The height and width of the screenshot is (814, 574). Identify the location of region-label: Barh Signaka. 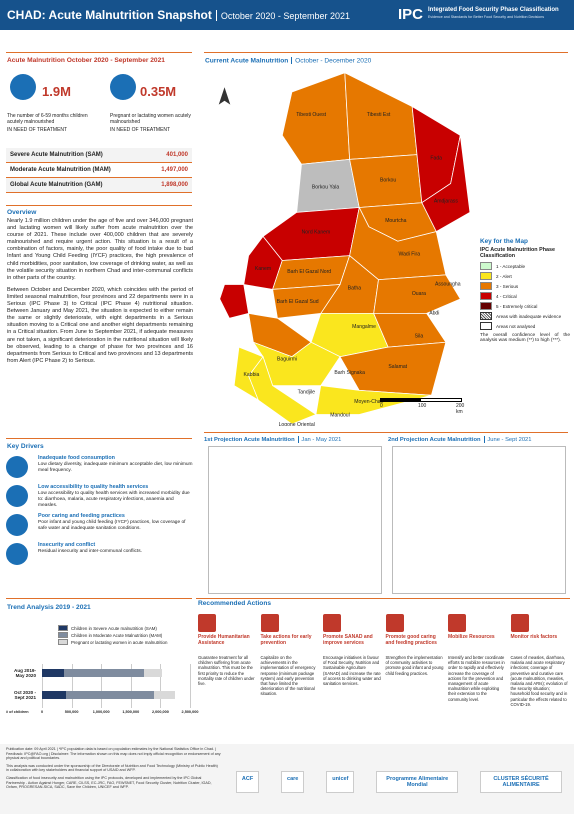
(349, 373).